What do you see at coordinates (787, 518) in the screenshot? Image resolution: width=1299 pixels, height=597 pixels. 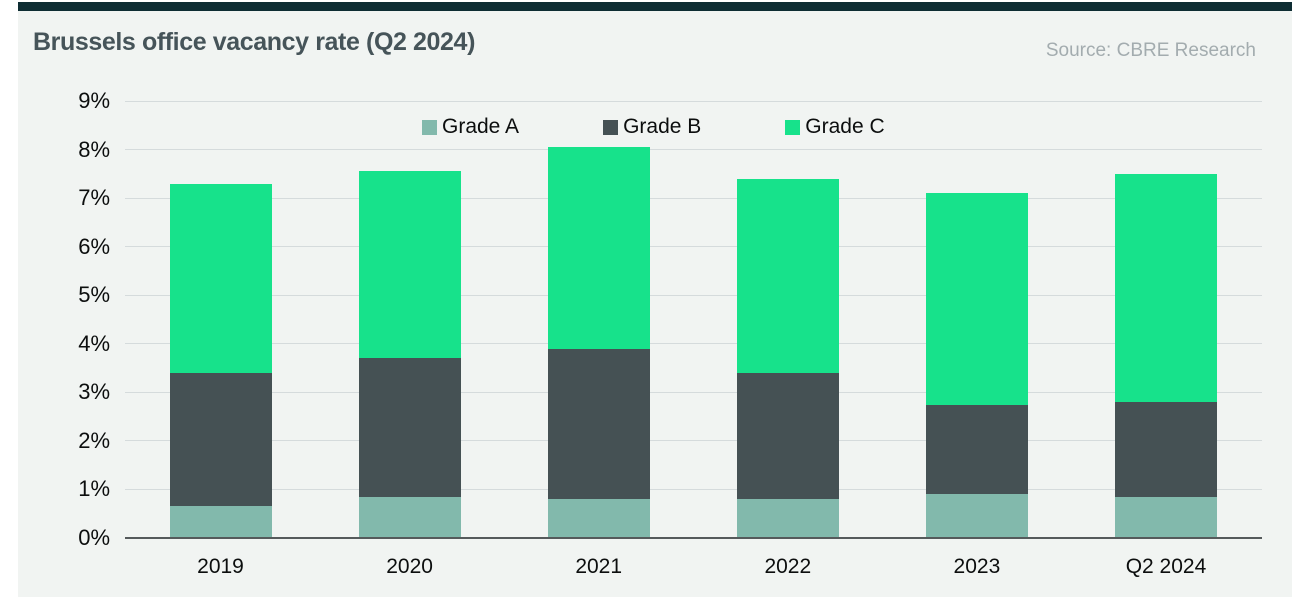 I see `bar-segment-grade-a-2022` at bounding box center [787, 518].